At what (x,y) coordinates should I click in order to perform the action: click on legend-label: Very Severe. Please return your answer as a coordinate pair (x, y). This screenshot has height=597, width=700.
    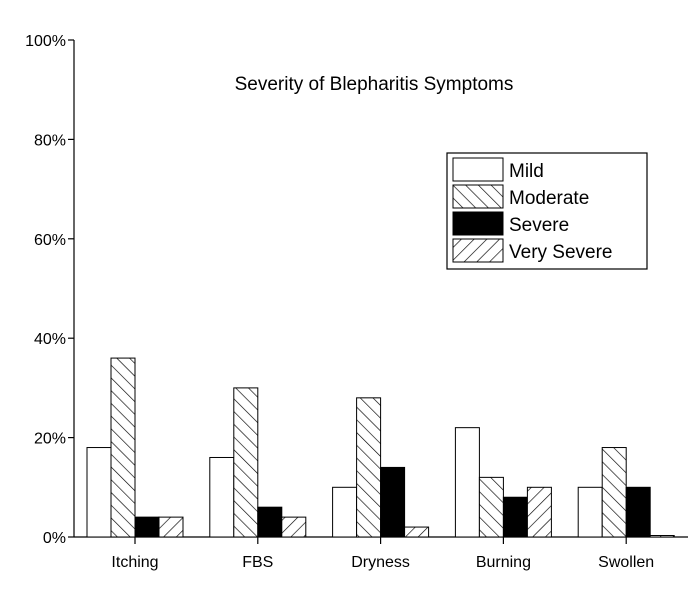
    Looking at the image, I should click on (561, 252).